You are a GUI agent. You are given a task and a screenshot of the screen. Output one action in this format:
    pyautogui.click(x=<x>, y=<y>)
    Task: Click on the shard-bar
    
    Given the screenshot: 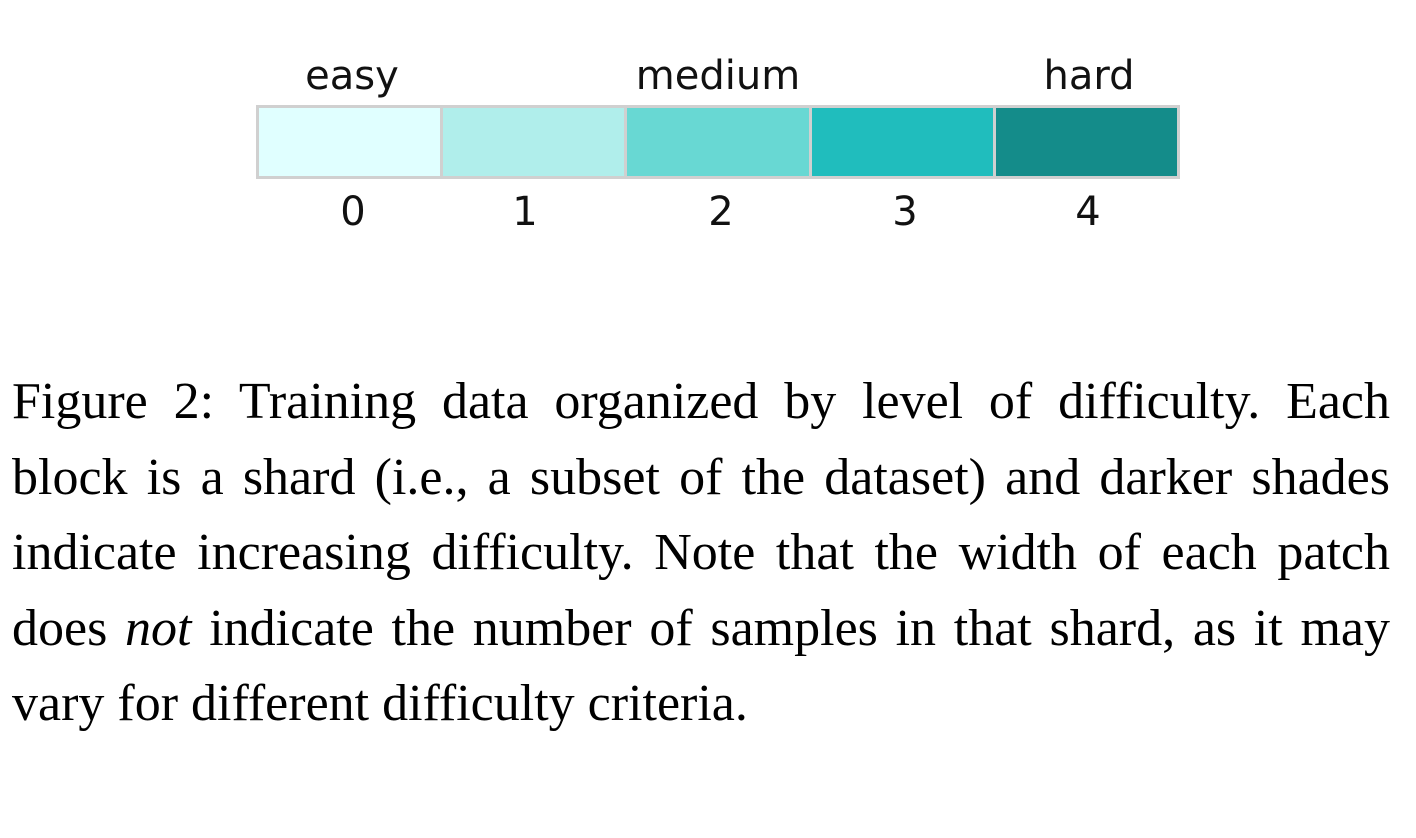 What is the action you would take?
    pyautogui.click(x=718, y=142)
    